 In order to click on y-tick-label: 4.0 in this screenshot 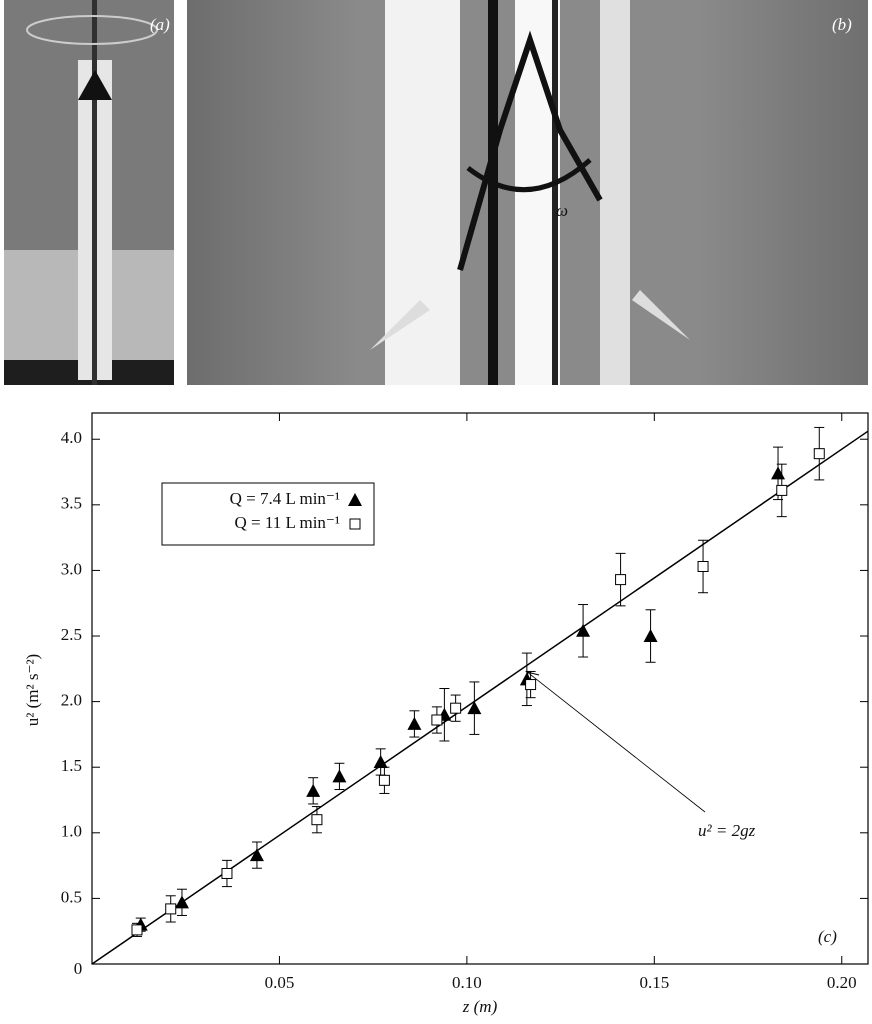, I will do `click(71, 437)`.